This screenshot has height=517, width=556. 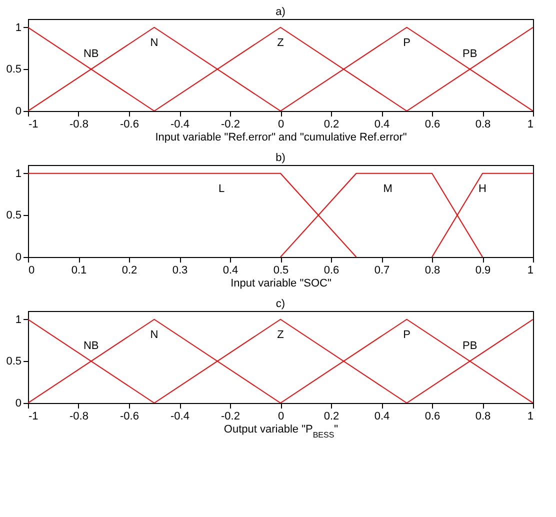 I want to click on x-axis-title: Input variable "SOC", so click(x=281, y=284).